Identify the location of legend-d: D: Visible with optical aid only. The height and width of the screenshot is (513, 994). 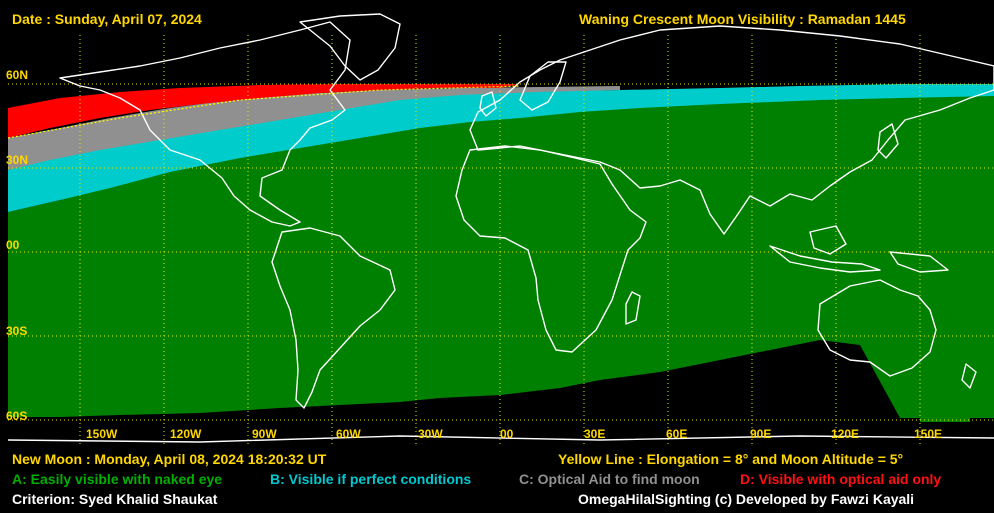
(841, 479).